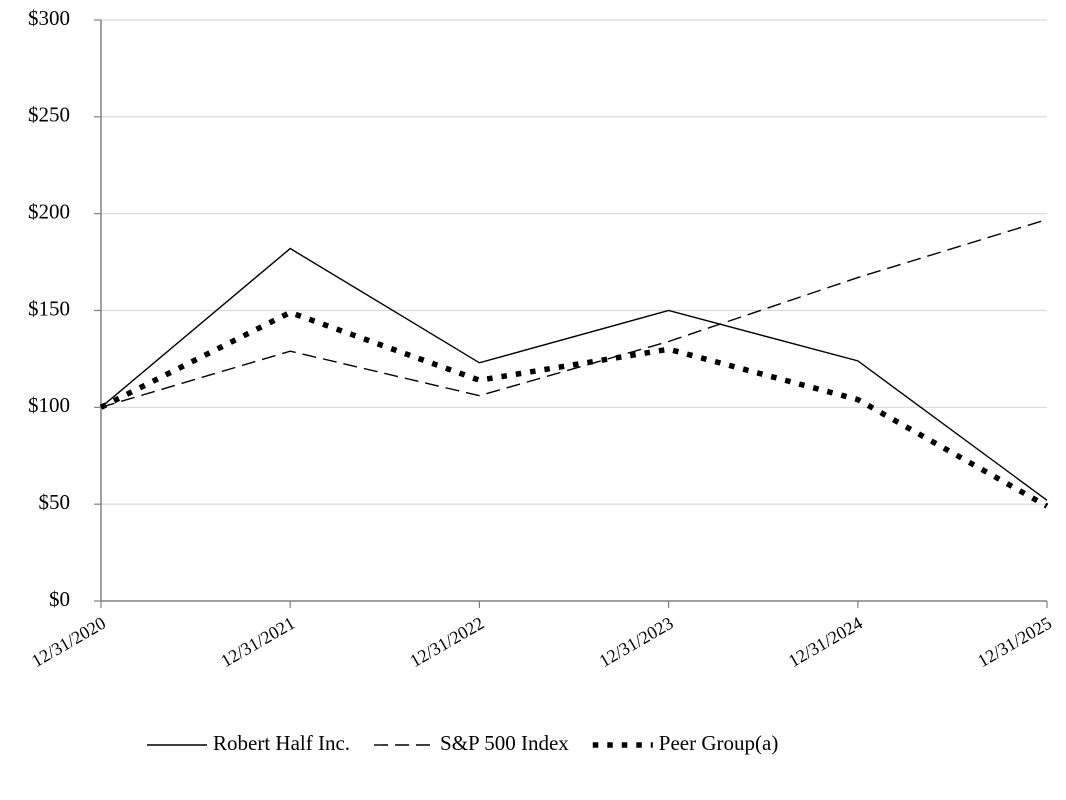  Describe the element at coordinates (49, 211) in the screenshot. I see `y-tick-label: $200` at that location.